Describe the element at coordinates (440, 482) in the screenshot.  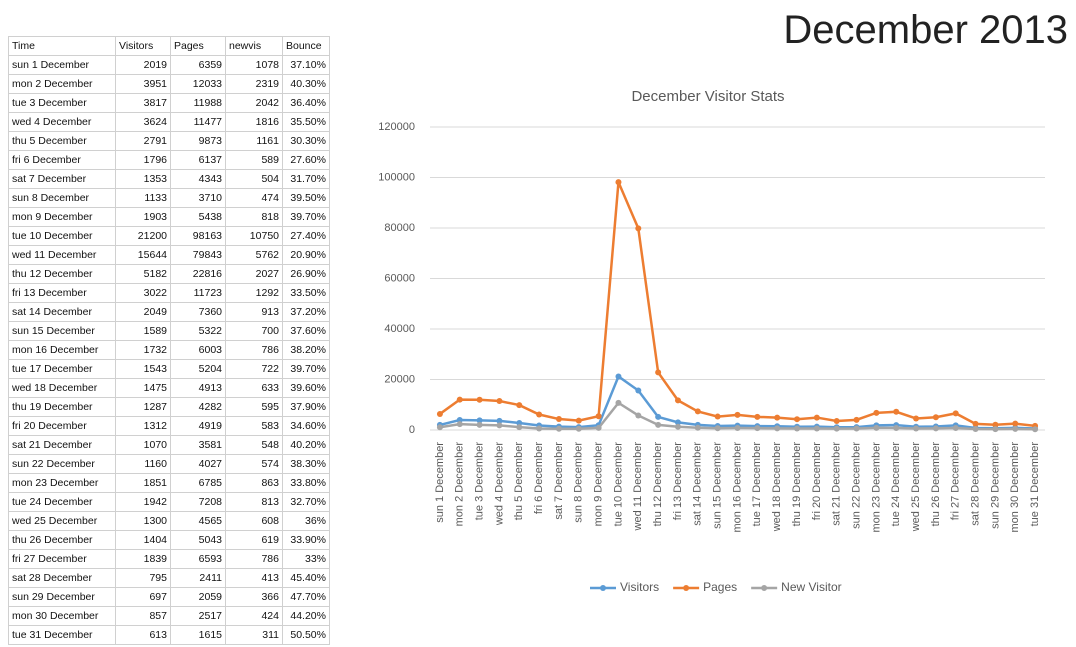
I see `x-tick-label: sun 1 December` at that location.